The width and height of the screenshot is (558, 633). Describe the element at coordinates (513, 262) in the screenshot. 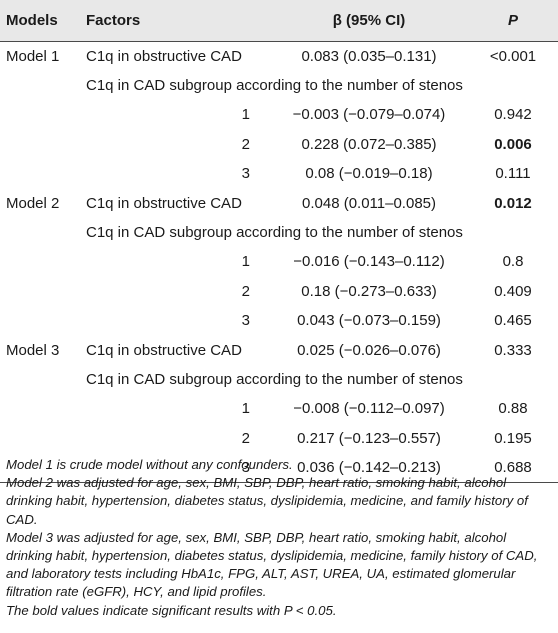

I see `p-value-cell: 0.8` at that location.